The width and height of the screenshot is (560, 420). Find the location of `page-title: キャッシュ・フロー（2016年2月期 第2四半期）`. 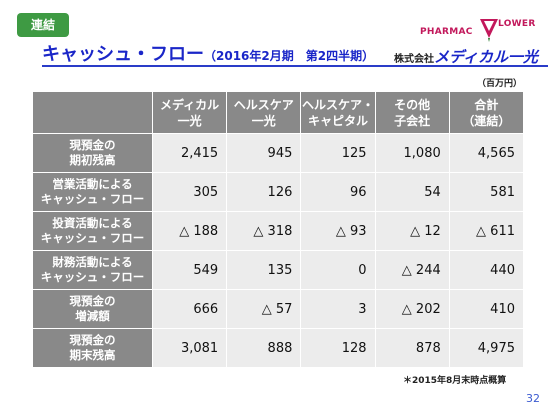

page-title: キャッシュ・フロー（2016年2月期 第2四半期） is located at coordinates (208, 53).